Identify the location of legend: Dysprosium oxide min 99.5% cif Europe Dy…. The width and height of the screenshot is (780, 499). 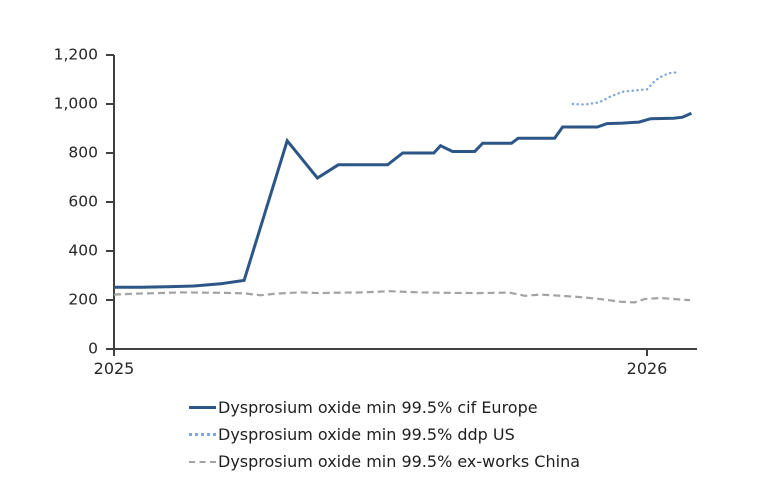
(384, 434).